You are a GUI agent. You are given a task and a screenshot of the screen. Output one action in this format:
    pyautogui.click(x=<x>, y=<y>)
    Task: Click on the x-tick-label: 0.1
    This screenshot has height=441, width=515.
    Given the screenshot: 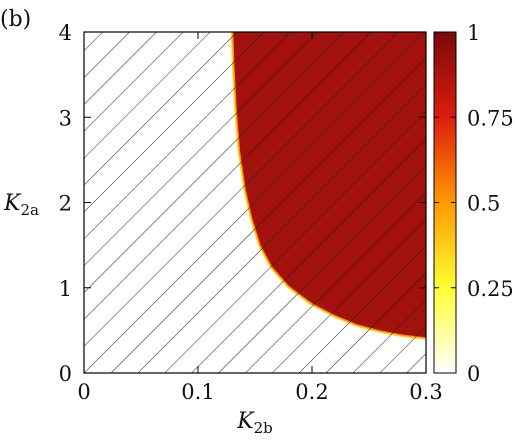 What is the action you would take?
    pyautogui.click(x=197, y=392)
    